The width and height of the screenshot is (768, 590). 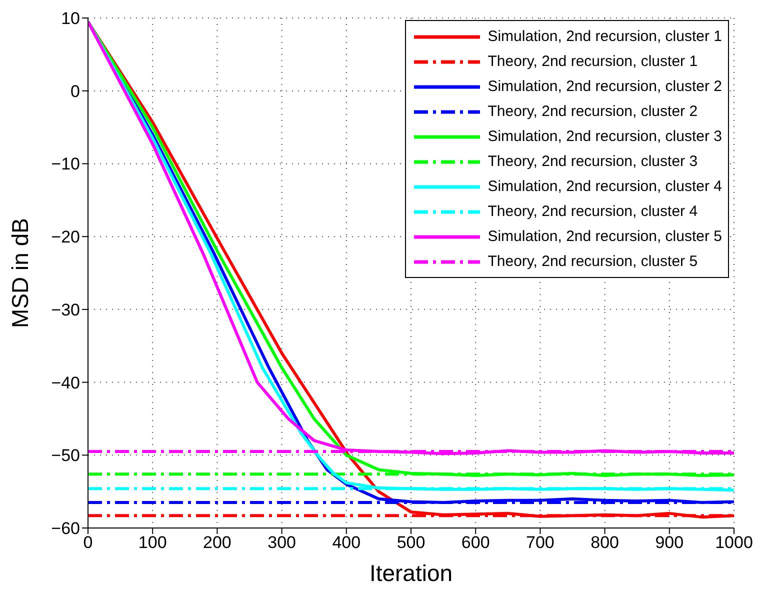 What do you see at coordinates (593, 261) in the screenshot?
I see `legend-label: Theory, 2nd recursion, cluster 5` at bounding box center [593, 261].